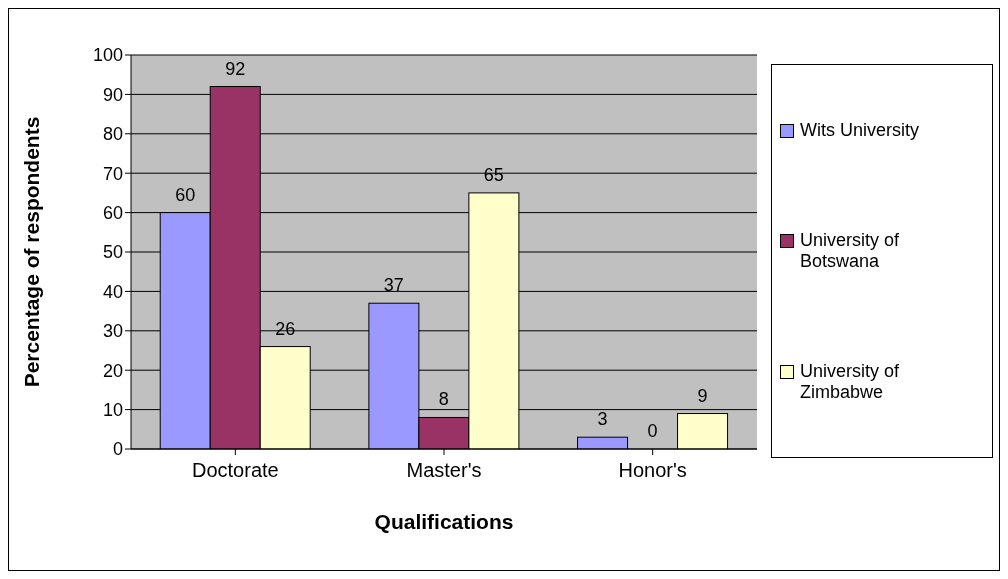 The height and width of the screenshot is (579, 1008). What do you see at coordinates (860, 130) in the screenshot?
I see `legend-label: Wits University` at bounding box center [860, 130].